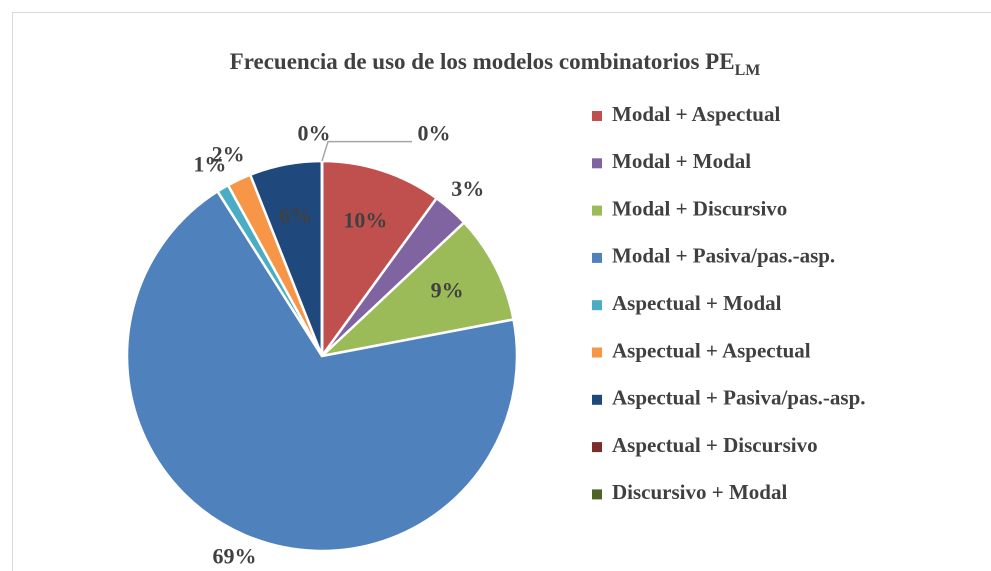 This screenshot has height=571, width=991. What do you see at coordinates (447, 289) in the screenshot?
I see `data-label: 9%` at bounding box center [447, 289].